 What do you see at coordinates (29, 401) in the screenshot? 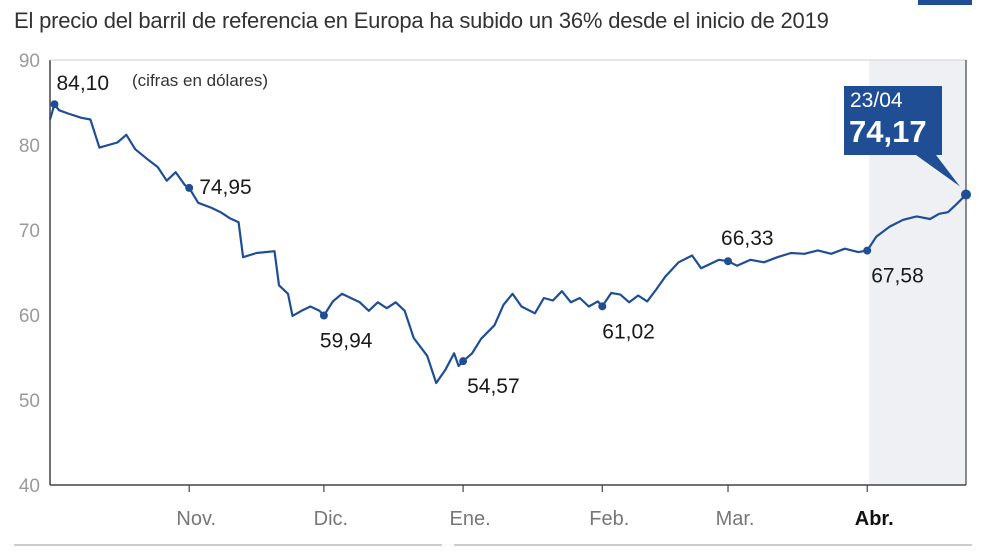
I see `y-tick-label: 50` at bounding box center [29, 401].